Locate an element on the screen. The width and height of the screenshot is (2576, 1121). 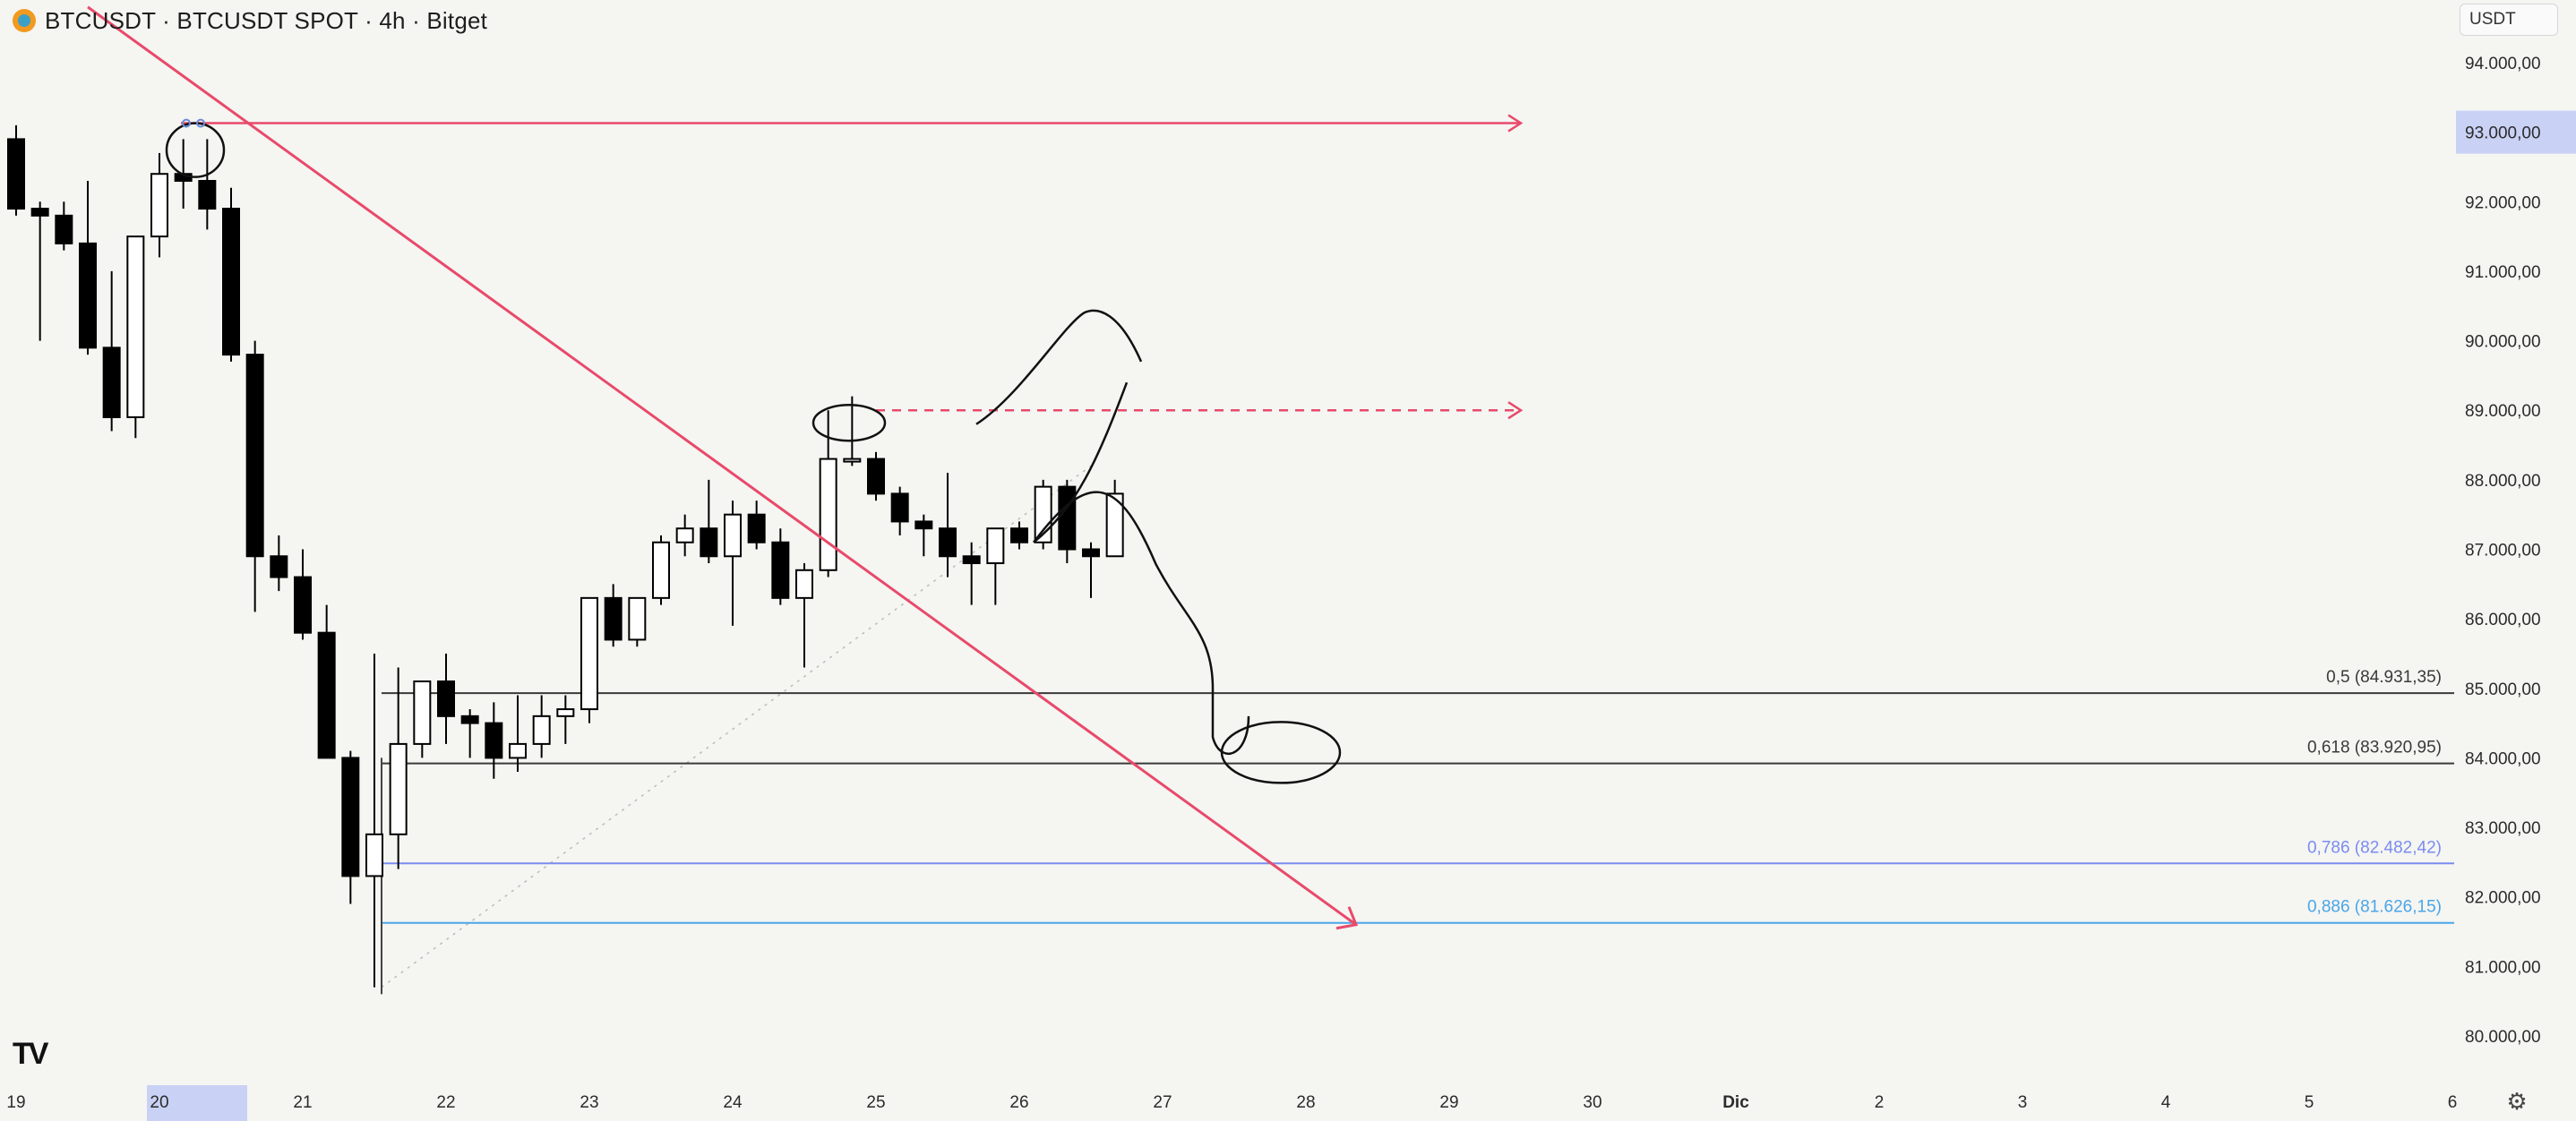
time-tick-label: 26 is located at coordinates (1018, 1102).